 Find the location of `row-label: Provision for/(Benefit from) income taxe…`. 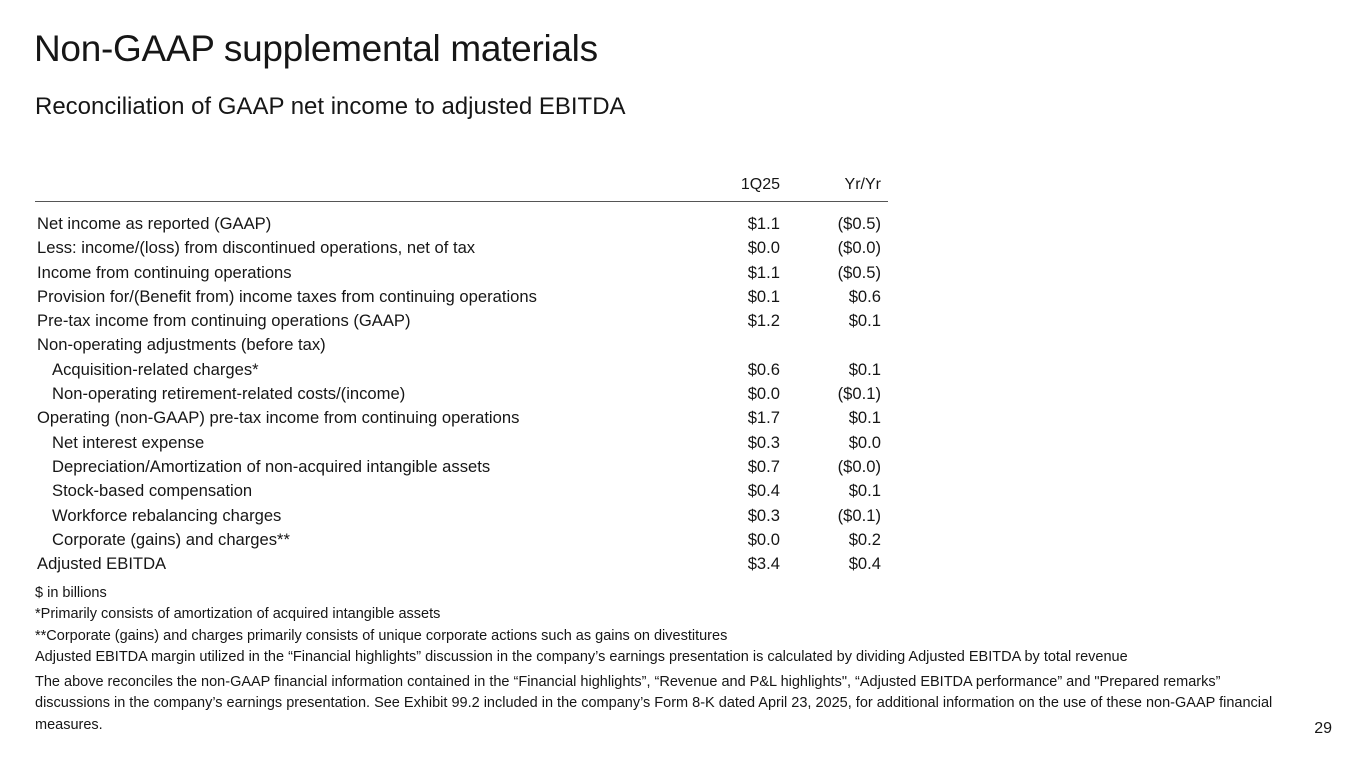

row-label: Provision for/(Benefit from) income taxe… is located at coordinates (287, 296).